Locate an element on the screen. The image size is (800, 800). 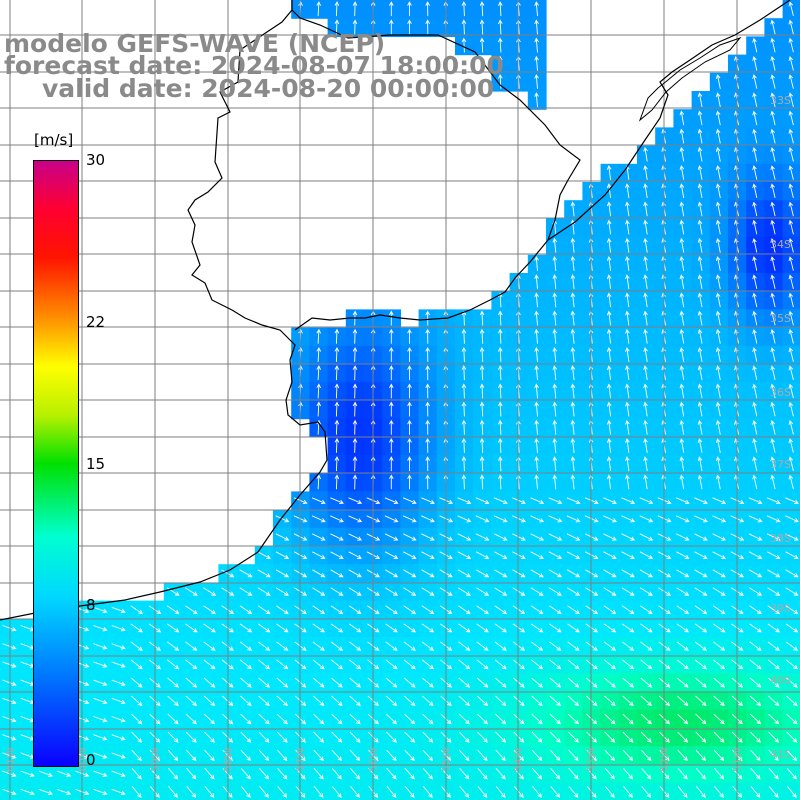
latitude-label: 35S is located at coordinates (780, 318).